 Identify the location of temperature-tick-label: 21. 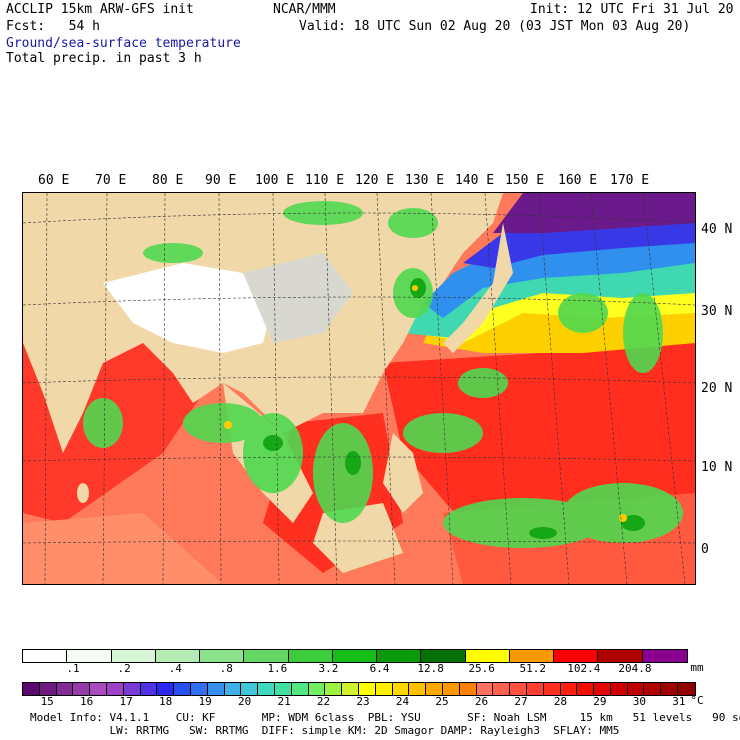
(284, 701).